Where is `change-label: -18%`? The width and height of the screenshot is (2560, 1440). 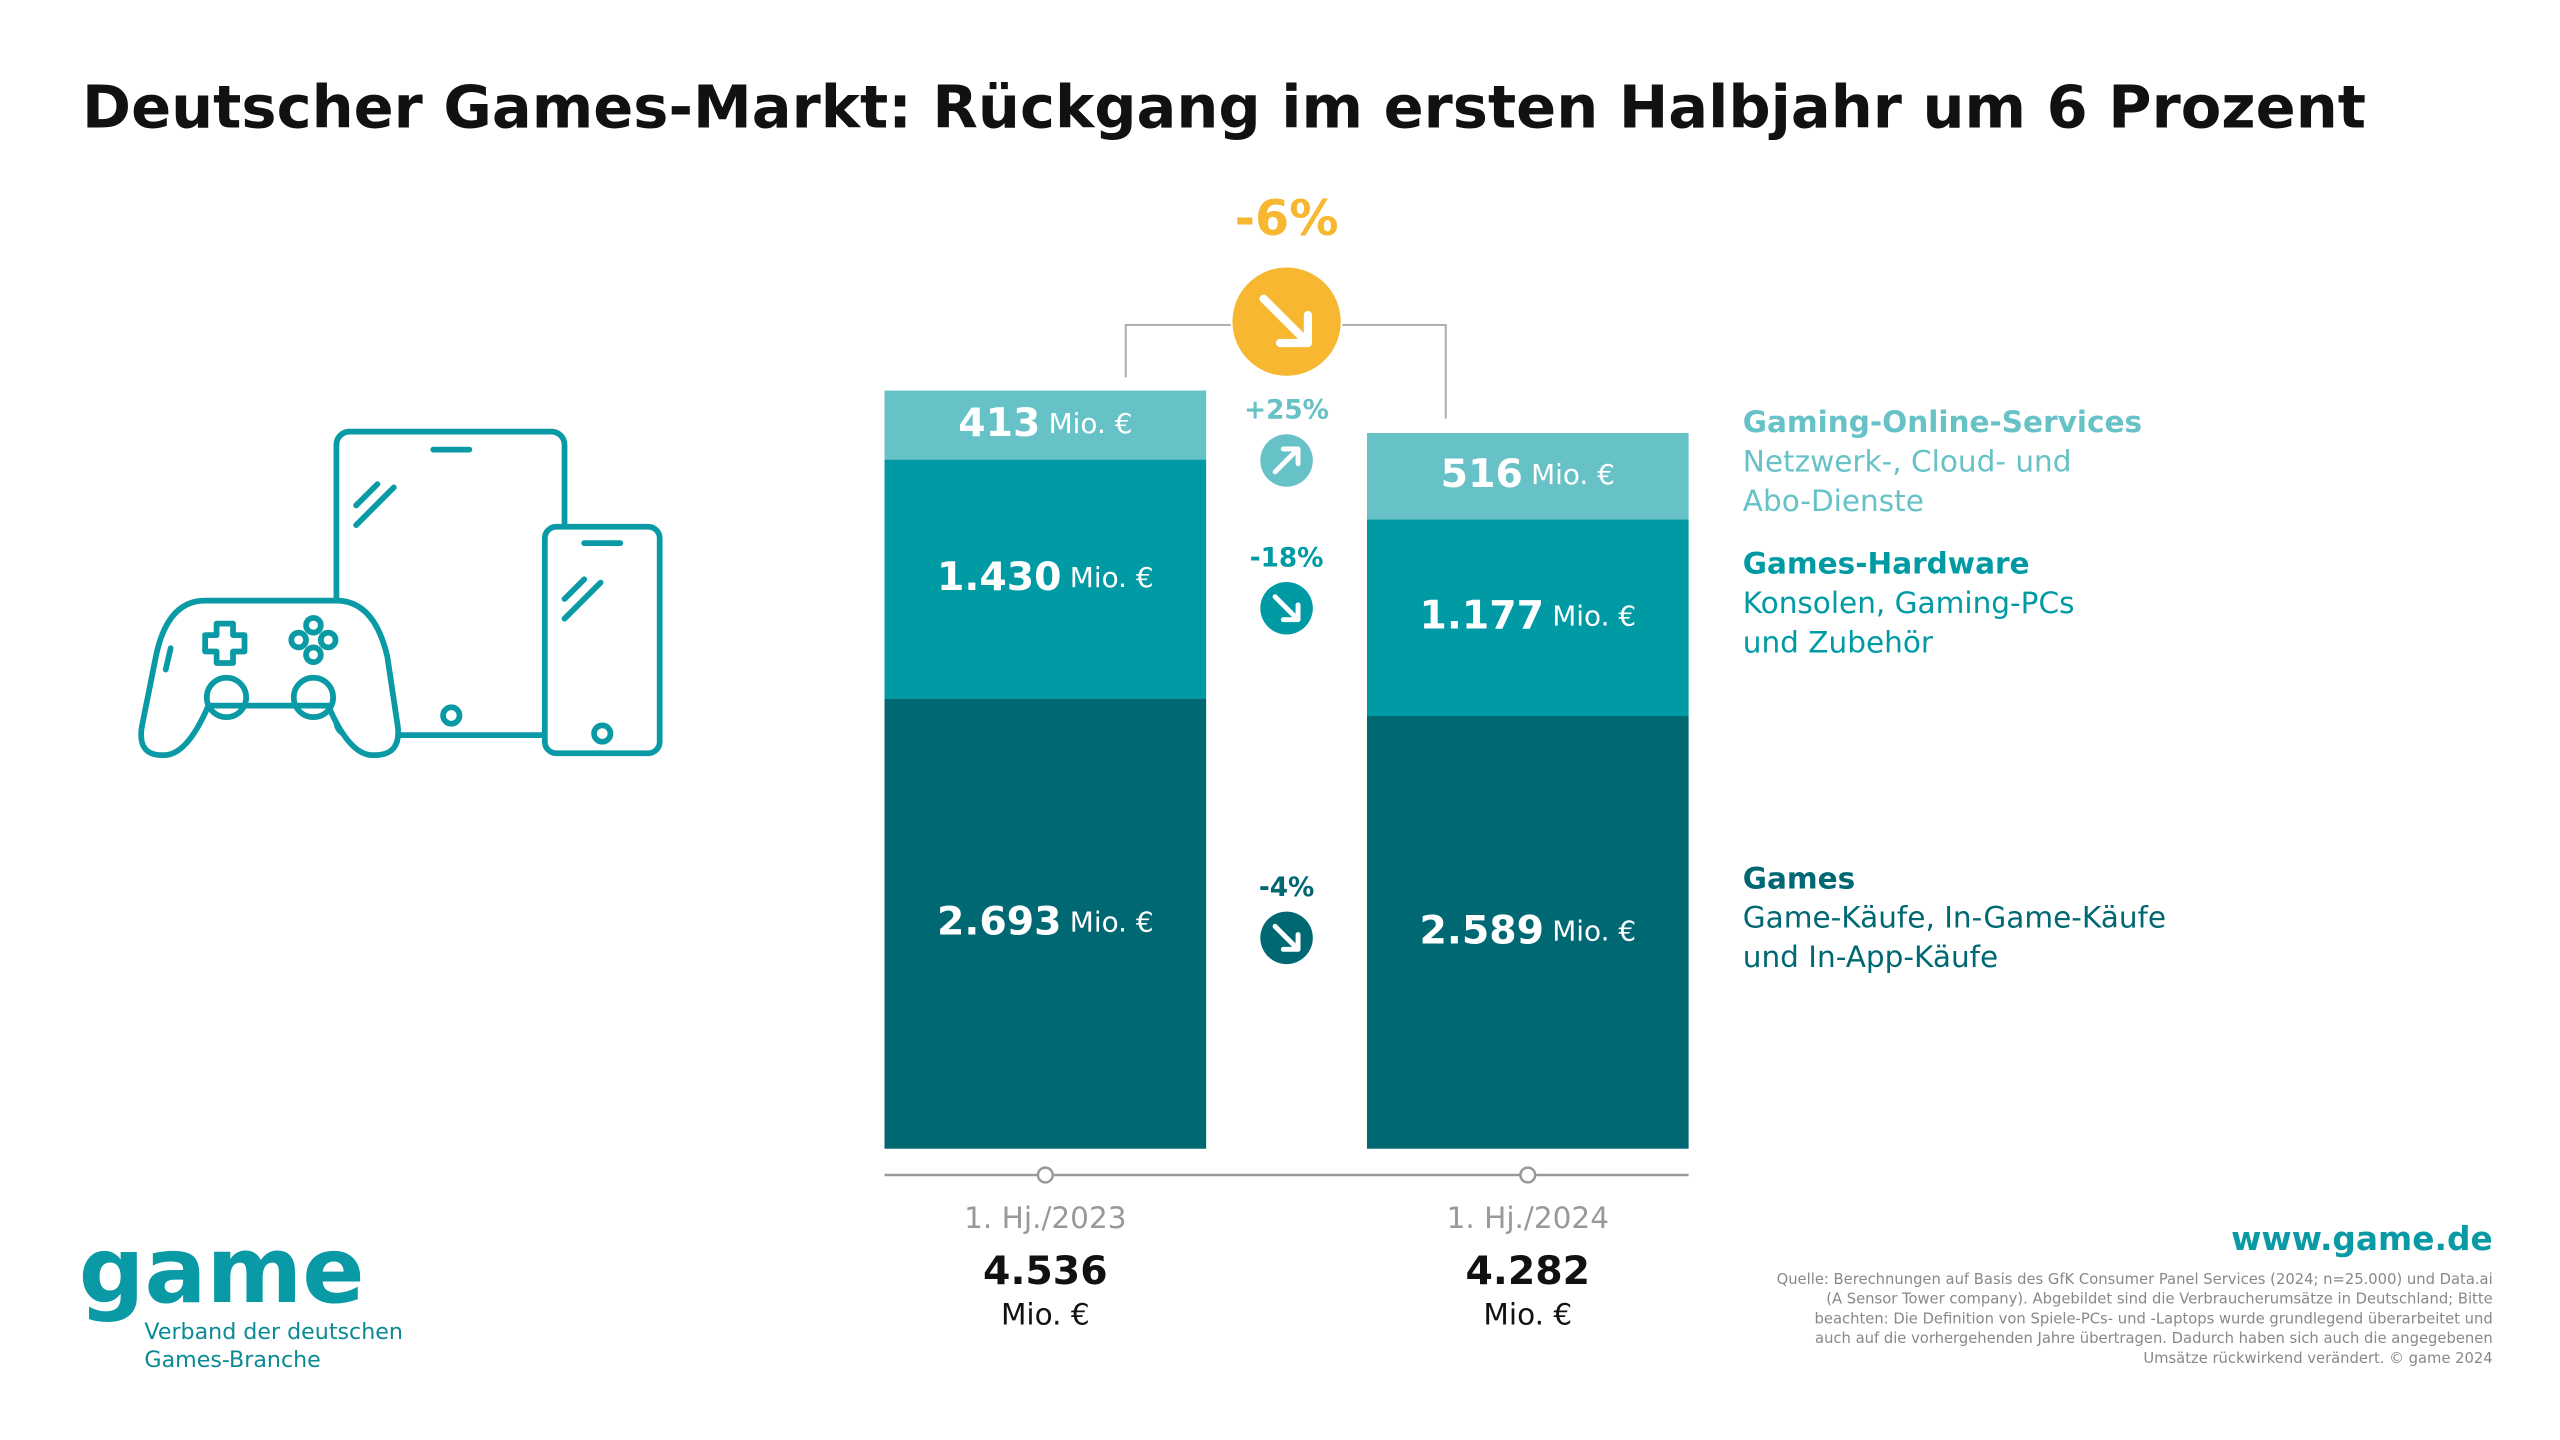 change-label: -18% is located at coordinates (1287, 558).